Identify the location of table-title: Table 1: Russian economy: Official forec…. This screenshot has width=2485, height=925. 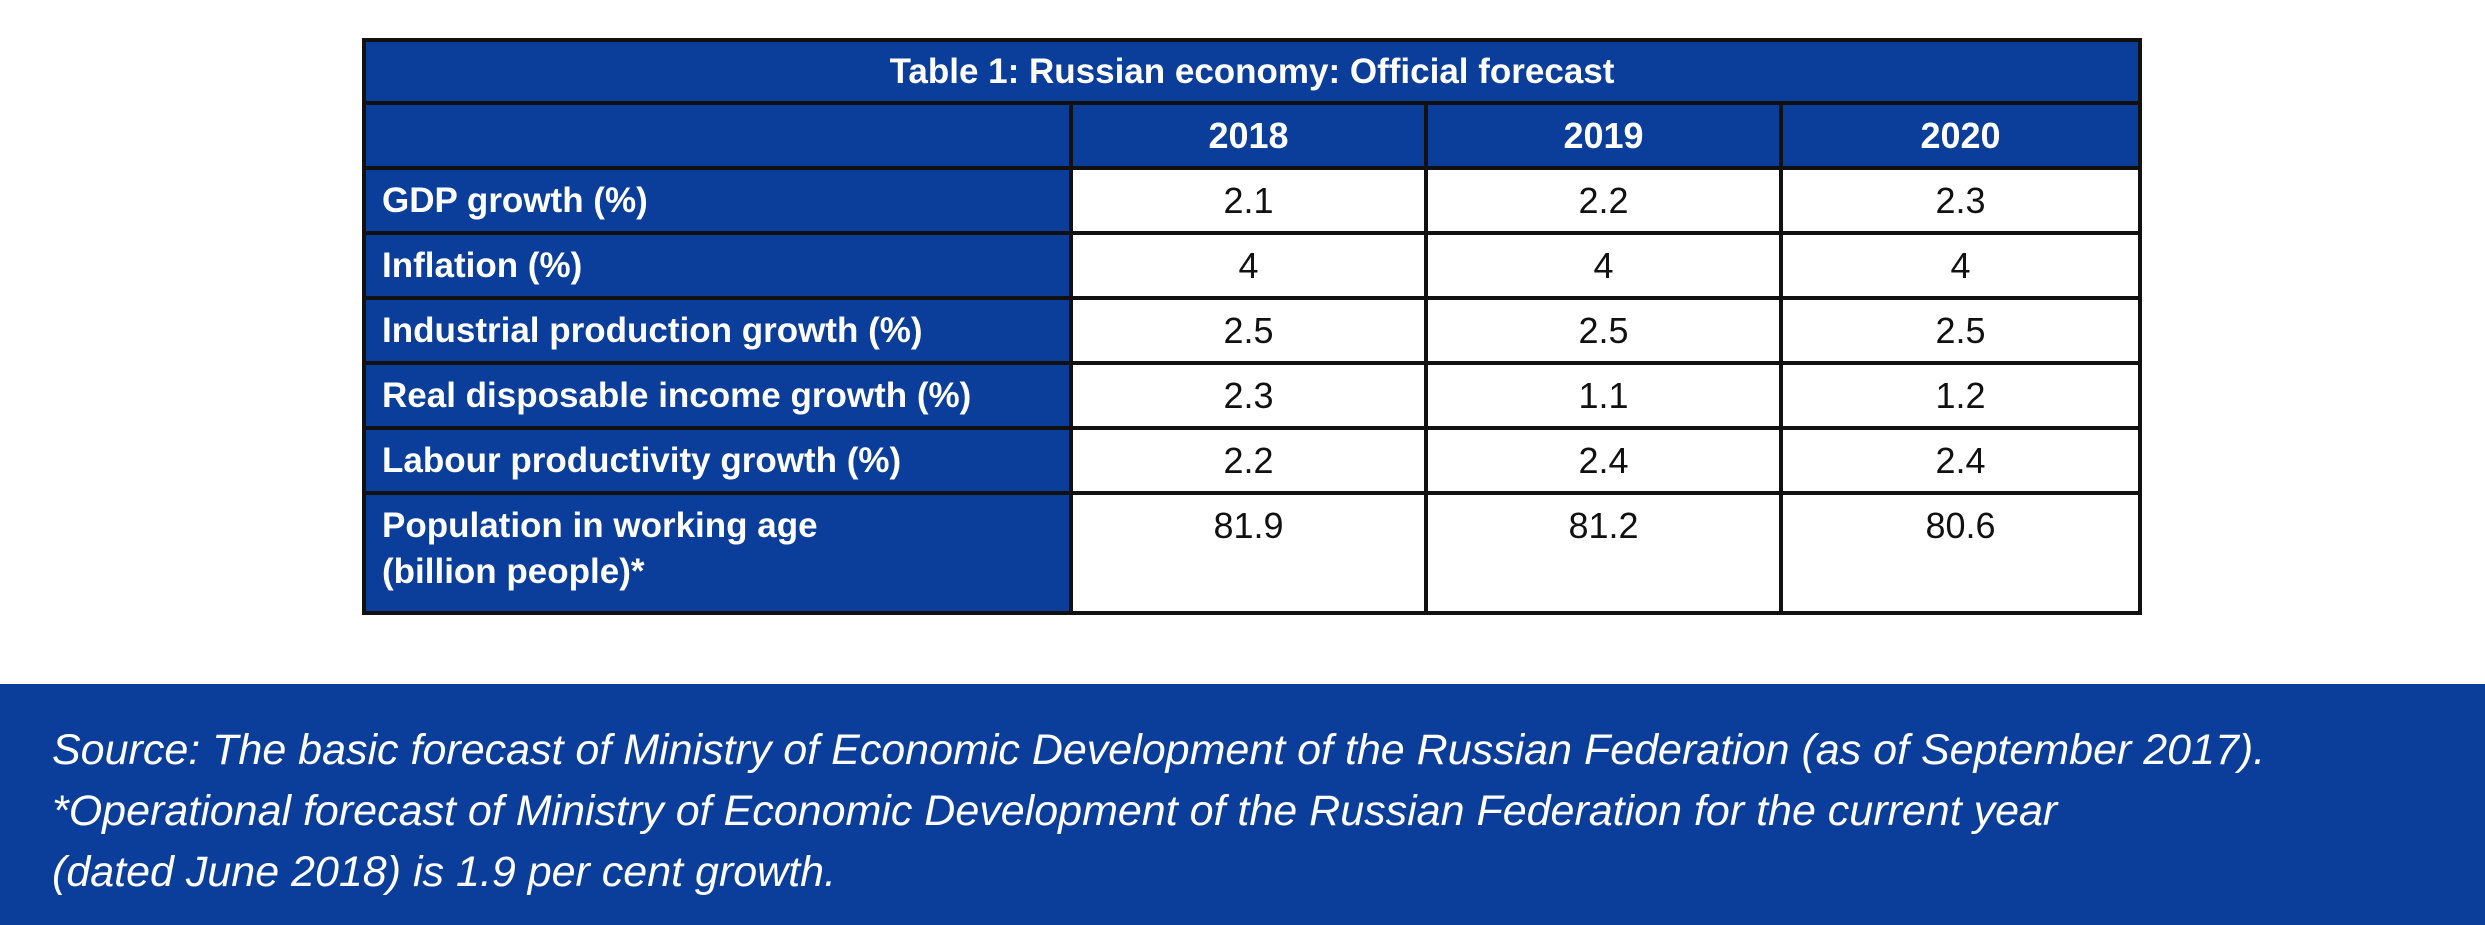
(1252, 71).